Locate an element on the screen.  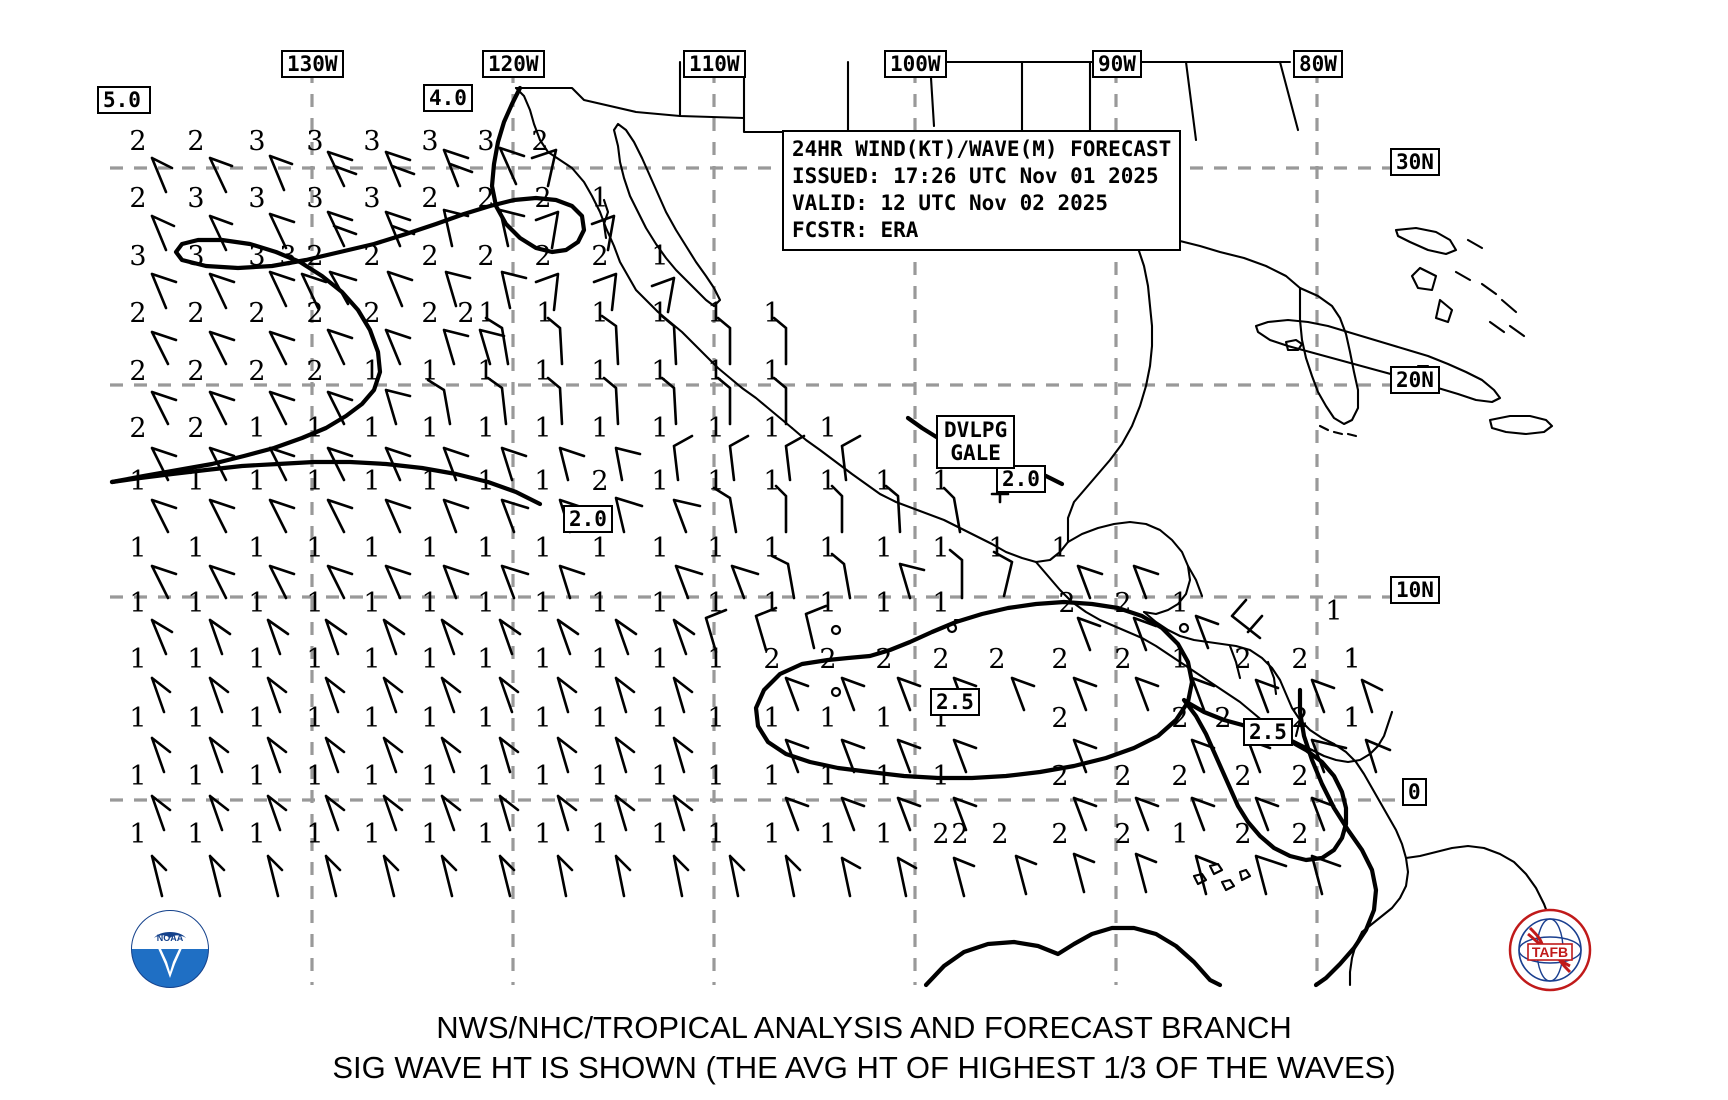
barb-row-22n is located at coordinates (506, 458).